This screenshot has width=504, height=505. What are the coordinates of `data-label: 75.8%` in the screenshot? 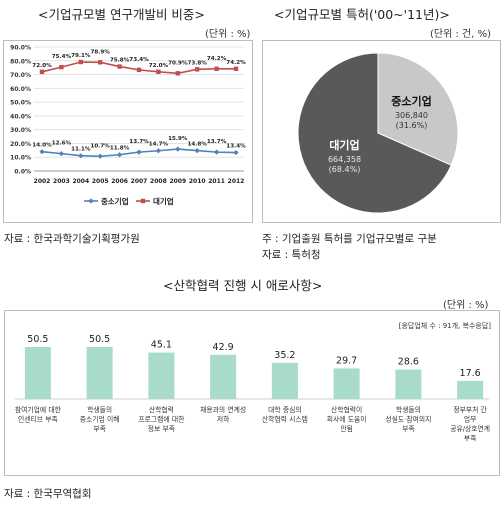 It's located at (120, 61).